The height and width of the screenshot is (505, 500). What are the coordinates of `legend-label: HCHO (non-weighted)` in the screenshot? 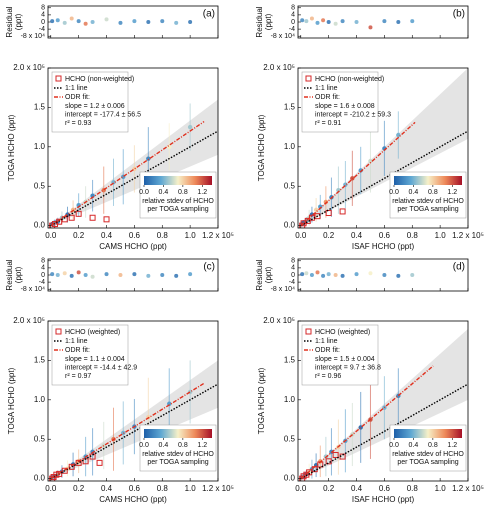 It's located at (349, 79).